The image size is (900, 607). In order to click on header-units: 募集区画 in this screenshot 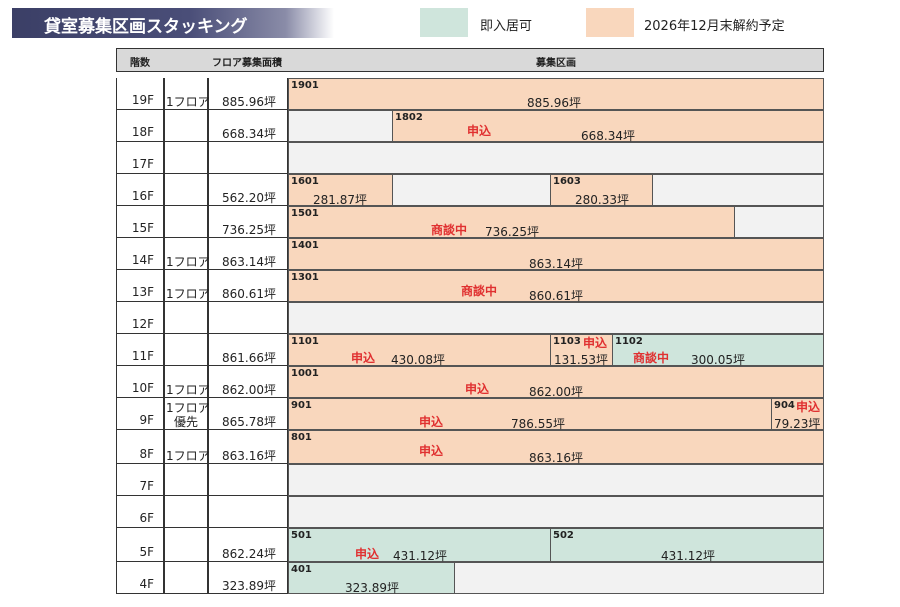, I will do `click(556, 63)`.